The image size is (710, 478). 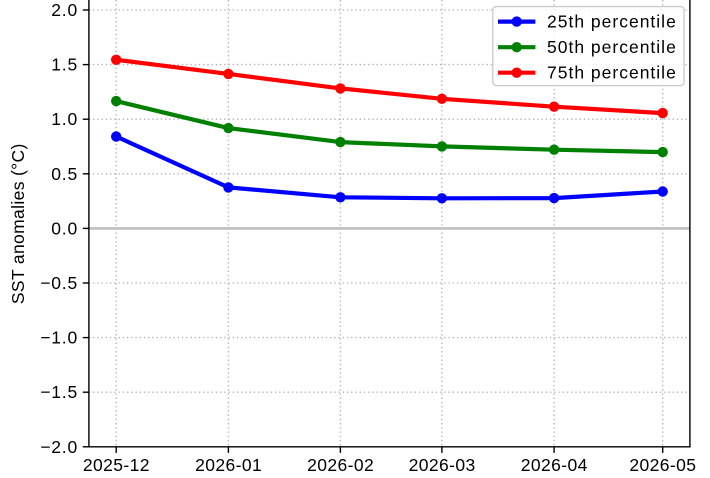 I want to click on svg-text: −1.5, so click(x=59, y=392).